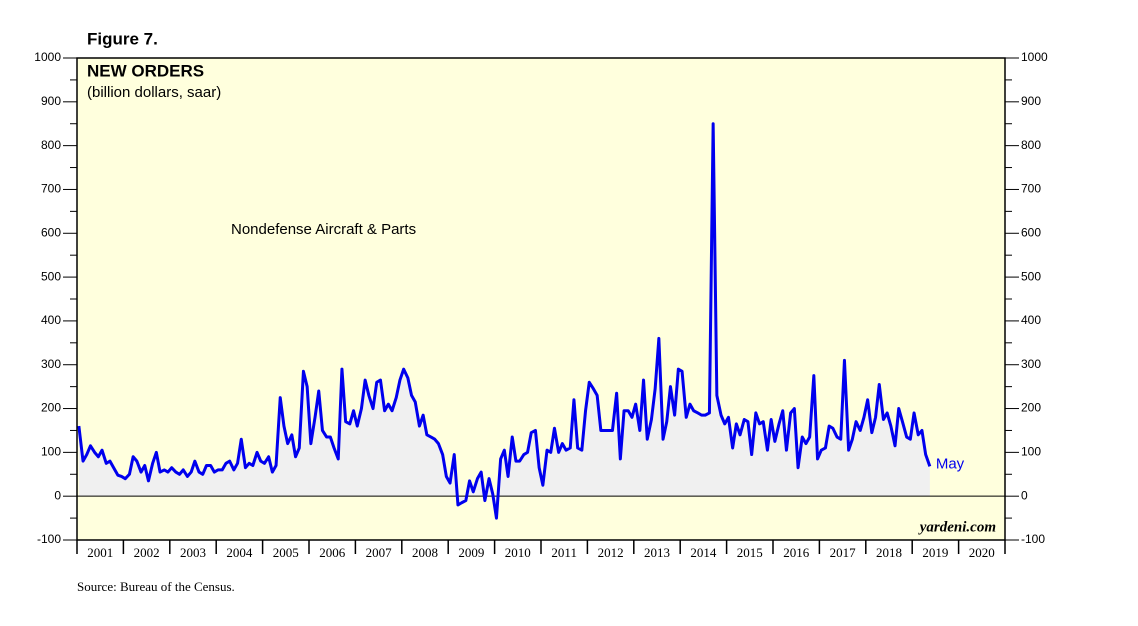 Image resolution: width=1138 pixels, height=626 pixels. Describe the element at coordinates (471, 552) in the screenshot. I see `x-tick-label: 2009` at that location.